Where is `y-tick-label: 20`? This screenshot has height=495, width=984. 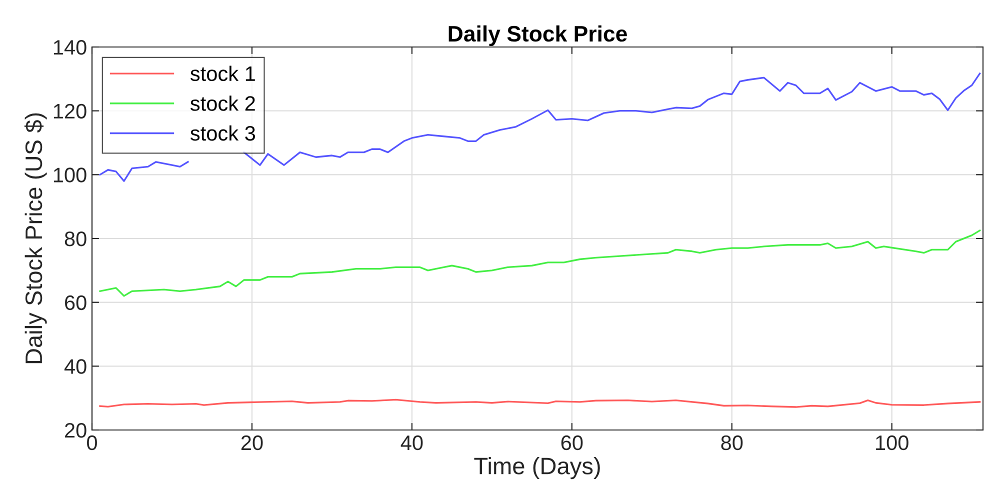
y-tick-label: 20 is located at coordinates (75, 430).